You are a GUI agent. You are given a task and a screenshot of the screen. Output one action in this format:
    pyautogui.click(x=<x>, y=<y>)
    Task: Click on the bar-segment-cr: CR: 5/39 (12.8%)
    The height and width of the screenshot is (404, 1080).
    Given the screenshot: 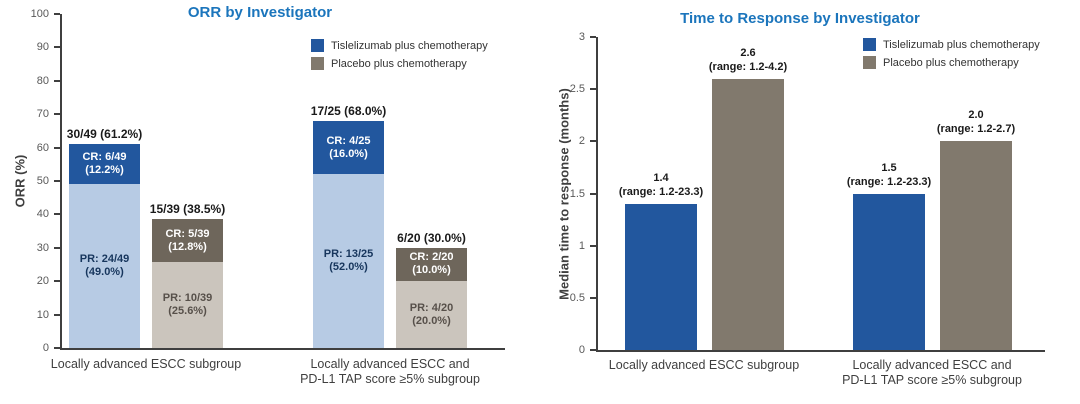 What is the action you would take?
    pyautogui.click(x=187, y=241)
    